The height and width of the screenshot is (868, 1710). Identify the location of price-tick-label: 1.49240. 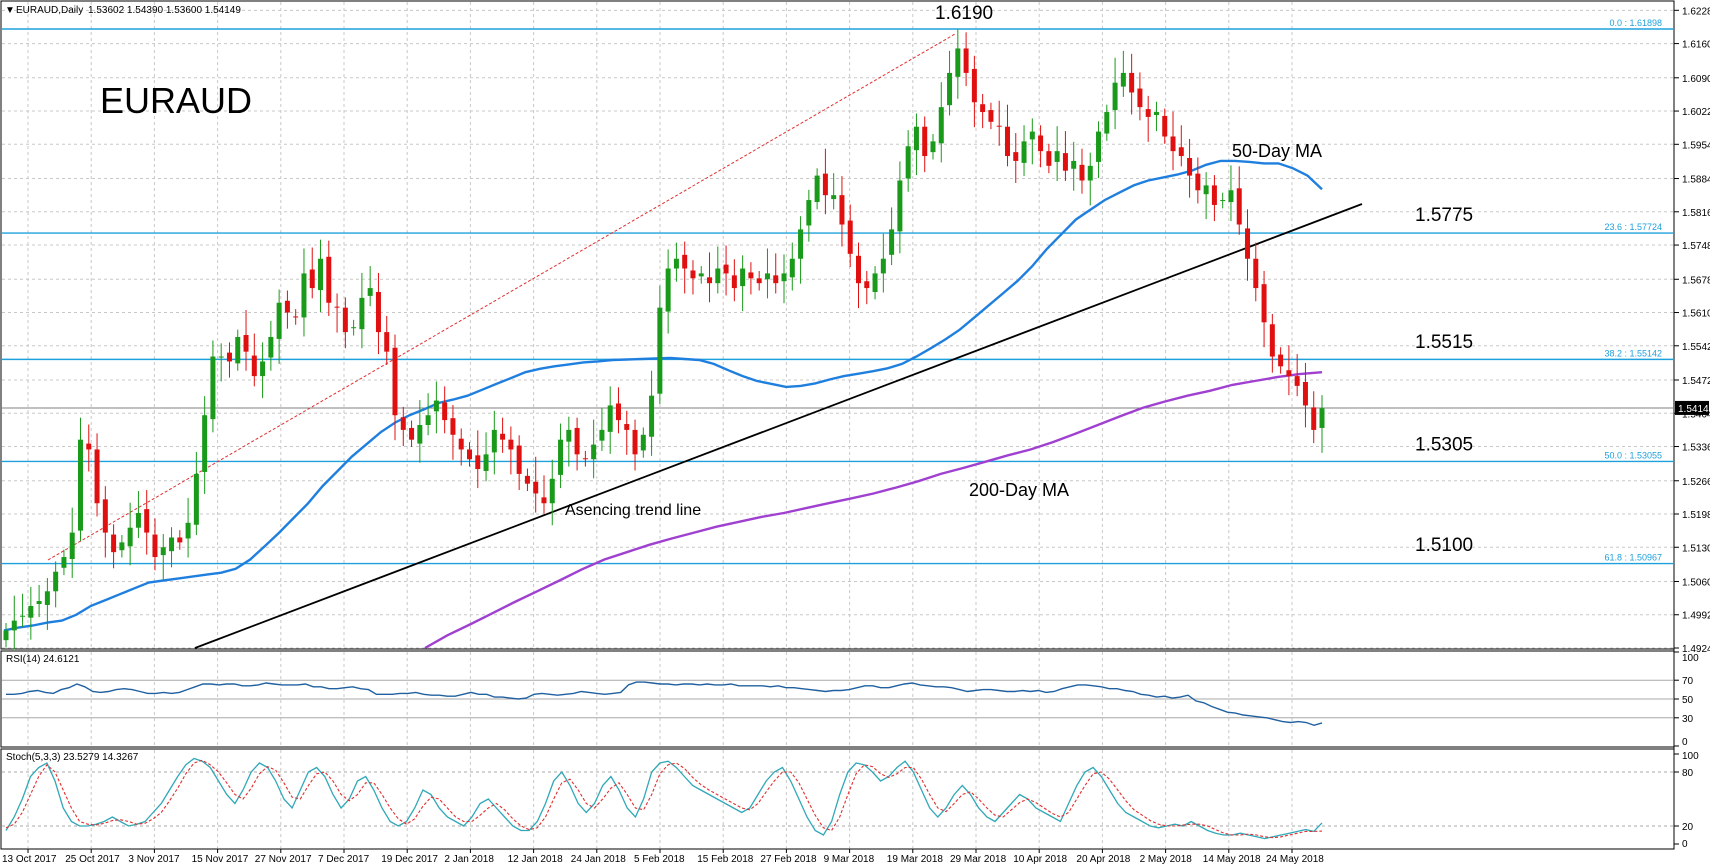
(1696, 649).